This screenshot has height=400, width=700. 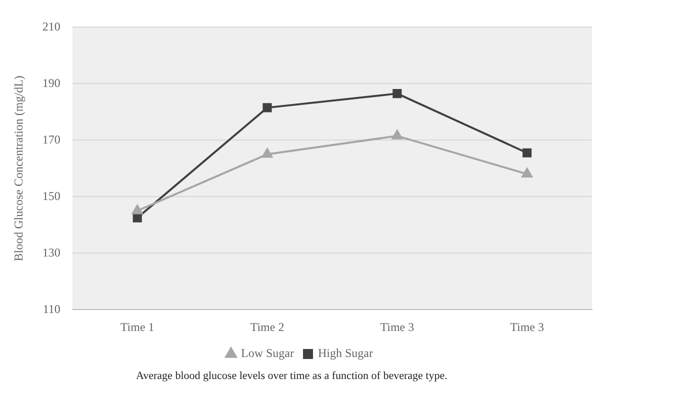 I want to click on y-tick-label: 210, so click(x=51, y=26).